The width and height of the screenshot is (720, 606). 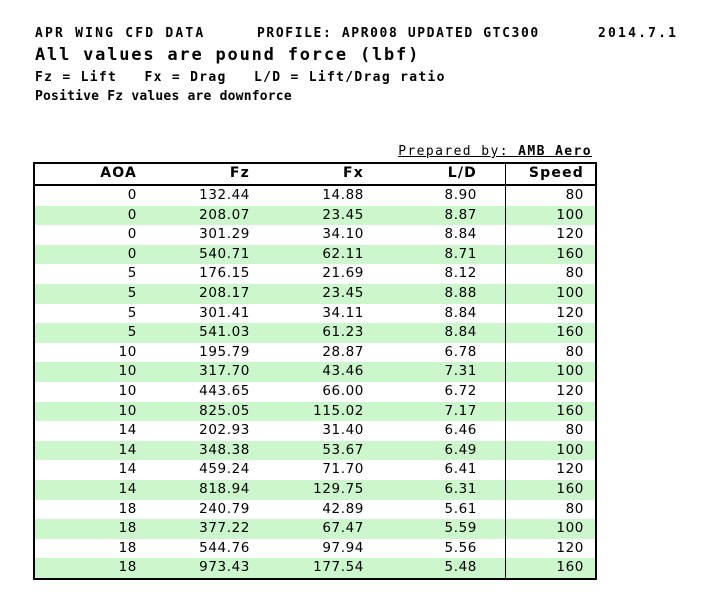 I want to click on table-cell: 176.15, so click(x=224, y=273).